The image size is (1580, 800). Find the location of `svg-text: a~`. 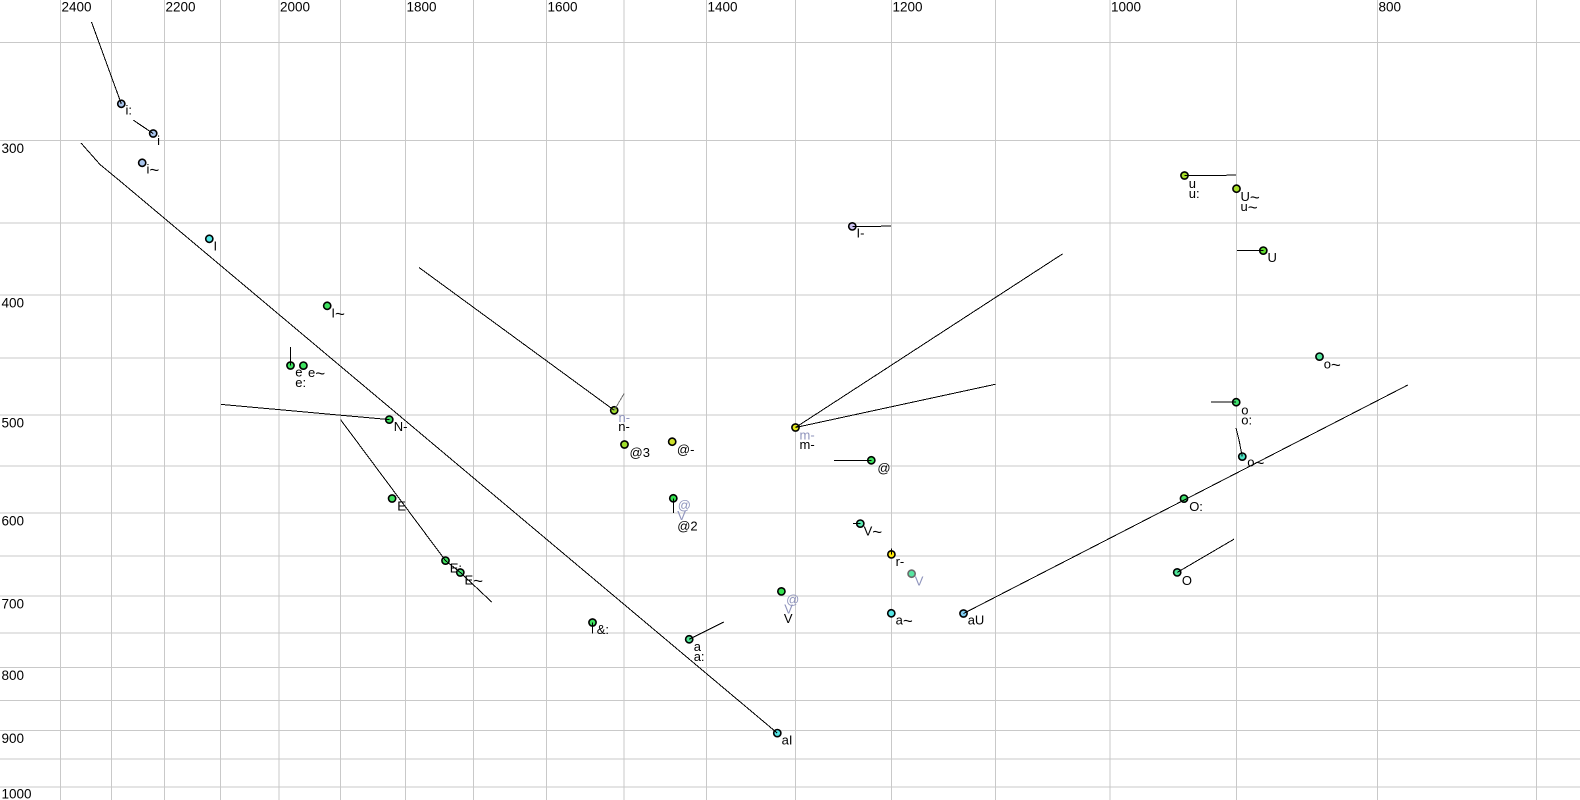

svg-text: a~ is located at coordinates (904, 621).